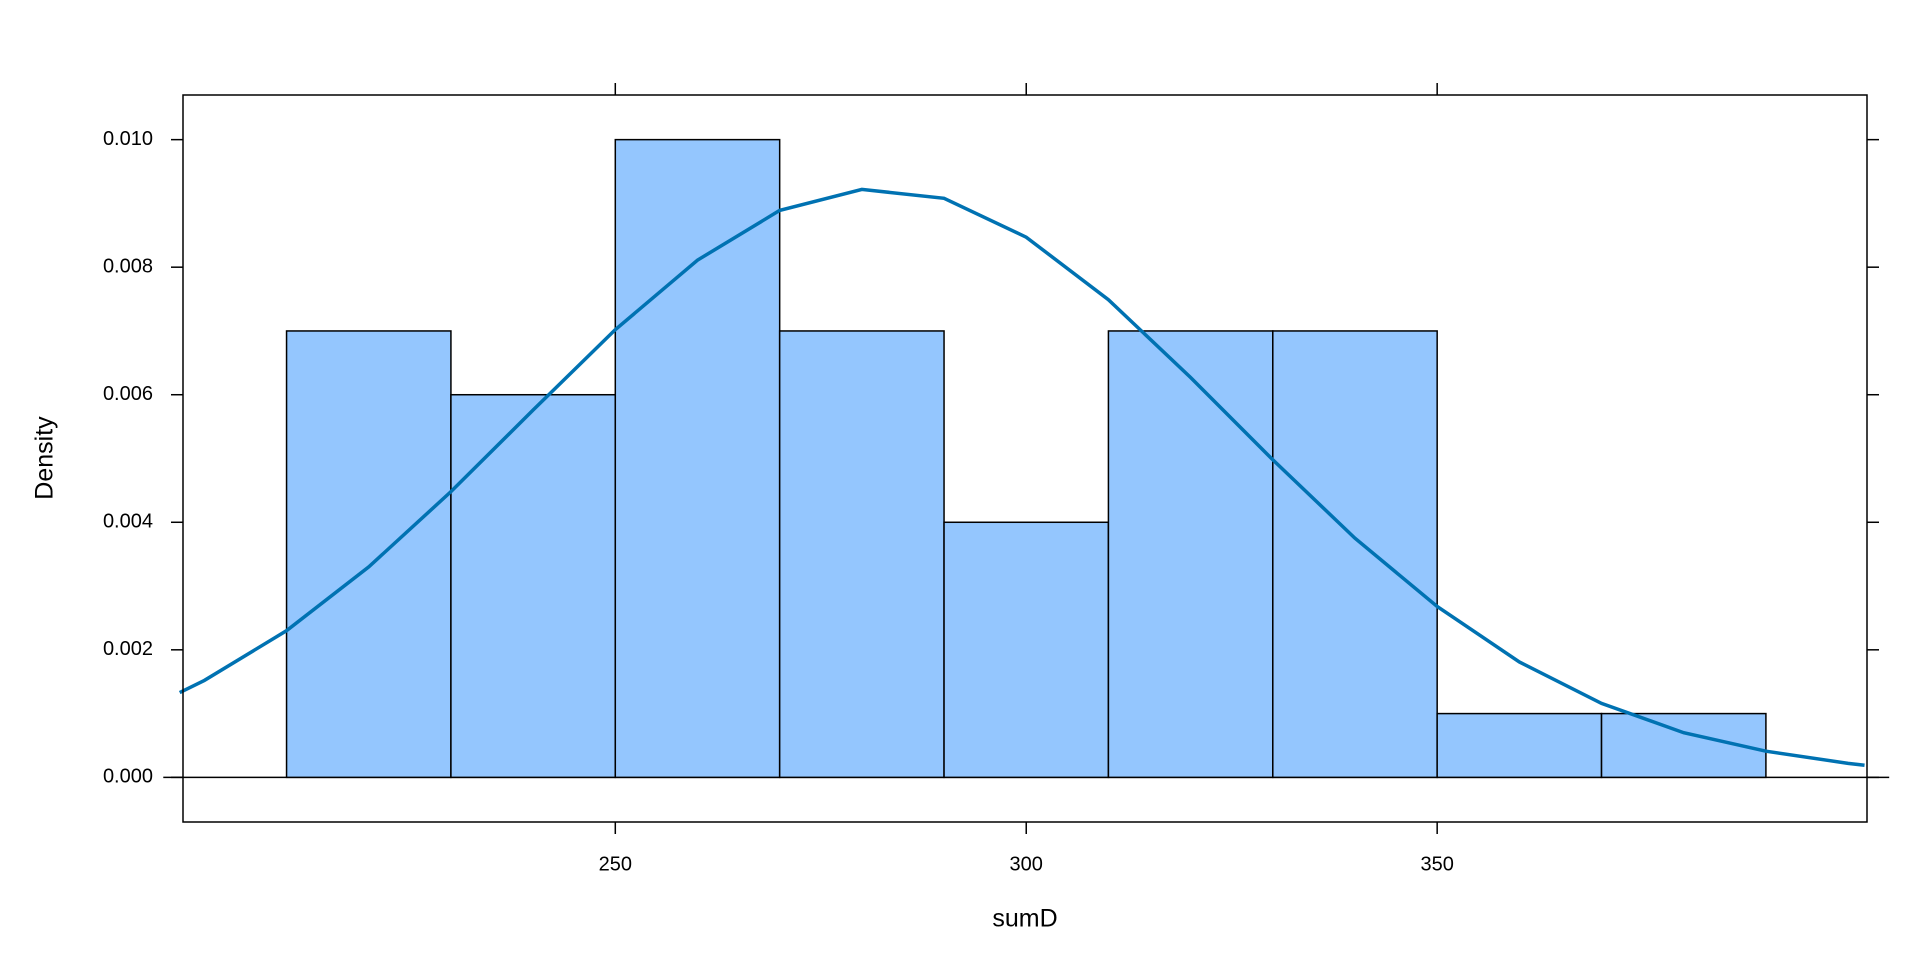 The height and width of the screenshot is (960, 1920). What do you see at coordinates (45, 458) in the screenshot?
I see `y-axis-label: Density` at bounding box center [45, 458].